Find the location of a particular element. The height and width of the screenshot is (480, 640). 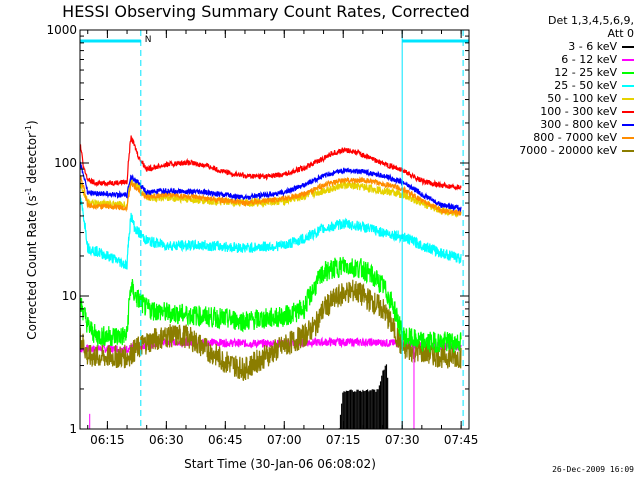

x-tick-label: 06:45 is located at coordinates (225, 440).